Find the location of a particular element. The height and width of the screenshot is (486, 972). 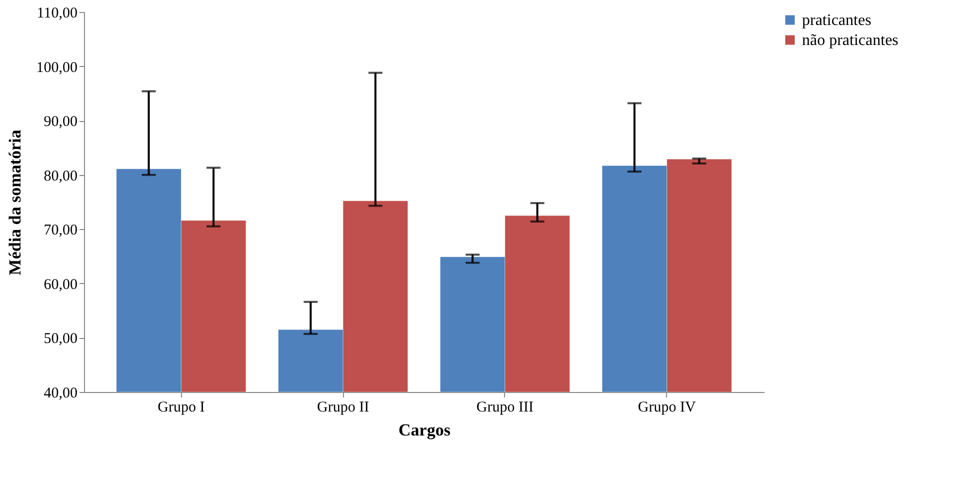

y-tick-label: 60,00 is located at coordinates (61, 284).